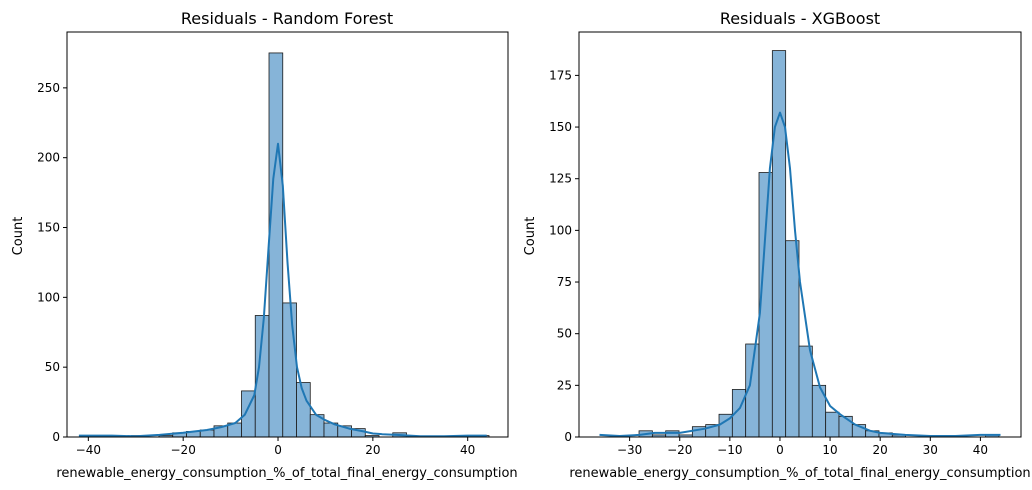 The image size is (1032, 490). Describe the element at coordinates (48, 88) in the screenshot. I see `y-tick-label: 250` at that location.